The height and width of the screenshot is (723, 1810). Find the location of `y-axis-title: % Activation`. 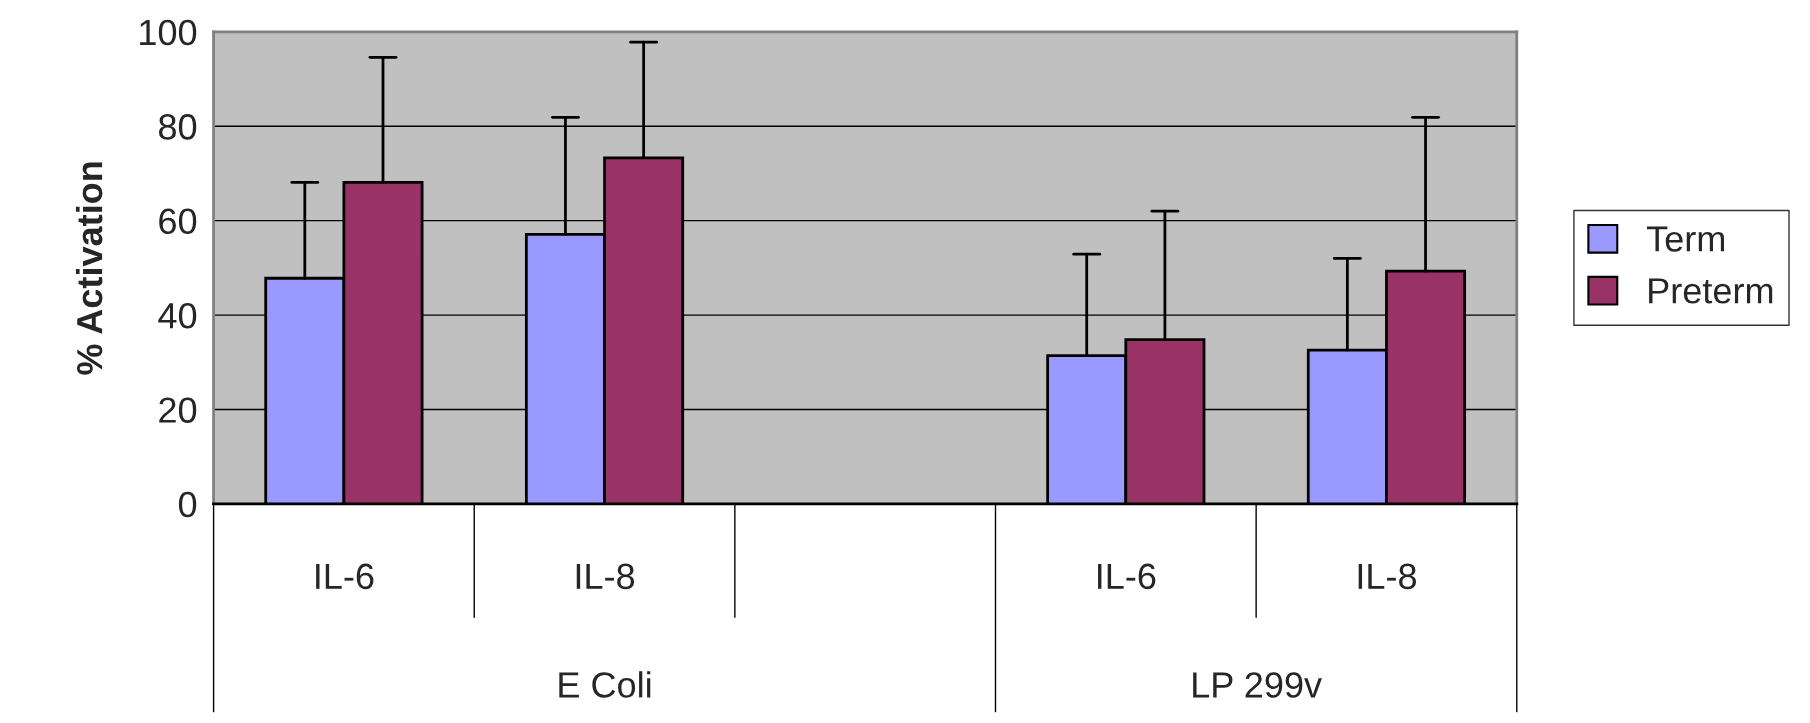

y-axis-title: % Activation is located at coordinates (89, 268).